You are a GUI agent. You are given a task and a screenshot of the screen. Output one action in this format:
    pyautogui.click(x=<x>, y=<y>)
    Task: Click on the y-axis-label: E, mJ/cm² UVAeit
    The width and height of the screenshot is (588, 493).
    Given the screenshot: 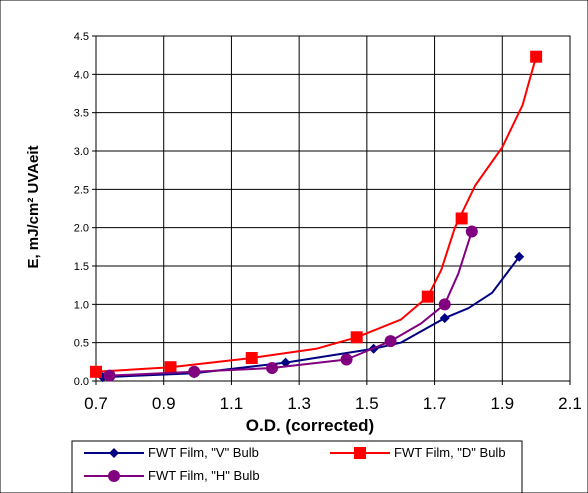 What is the action you would take?
    pyautogui.click(x=33, y=206)
    